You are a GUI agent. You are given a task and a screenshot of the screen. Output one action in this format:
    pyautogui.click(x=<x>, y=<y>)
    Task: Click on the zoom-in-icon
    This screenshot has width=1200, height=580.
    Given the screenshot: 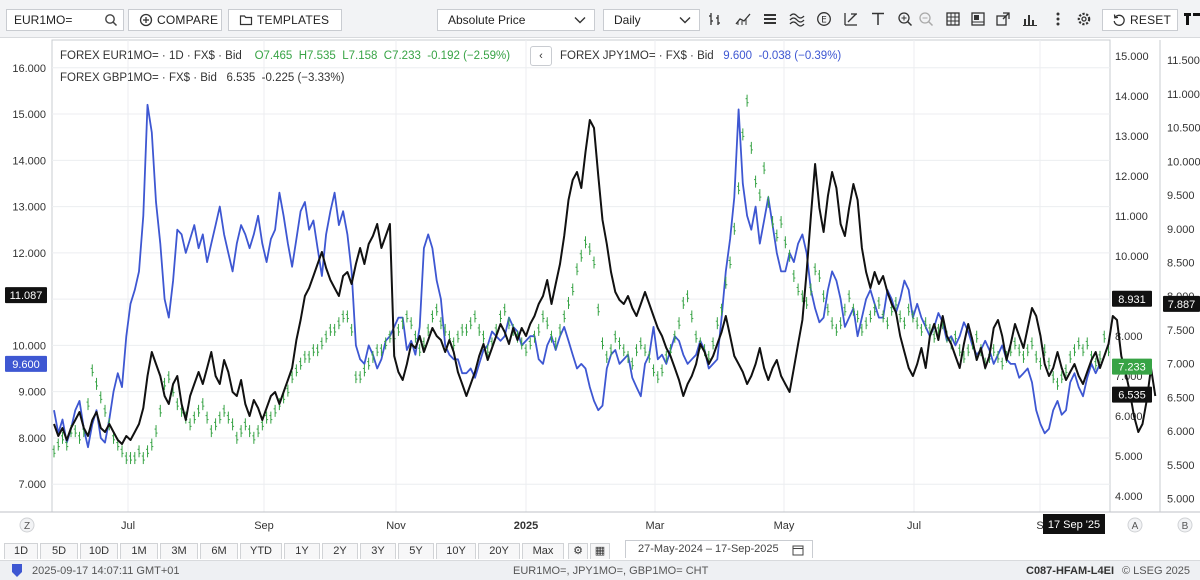 What is the action you would take?
    pyautogui.click(x=905, y=19)
    